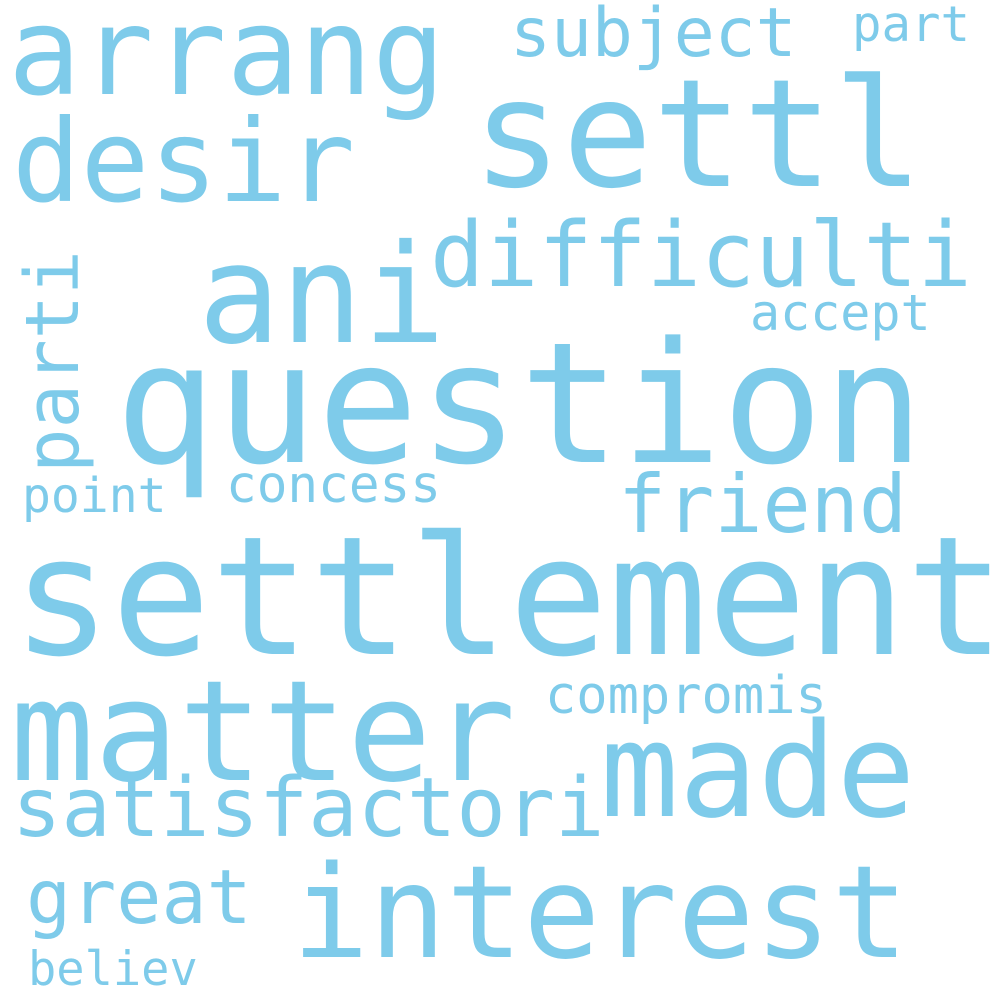 The height and width of the screenshot is (1000, 1000). I want to click on word-difficulti: difficulti, so click(701, 255).